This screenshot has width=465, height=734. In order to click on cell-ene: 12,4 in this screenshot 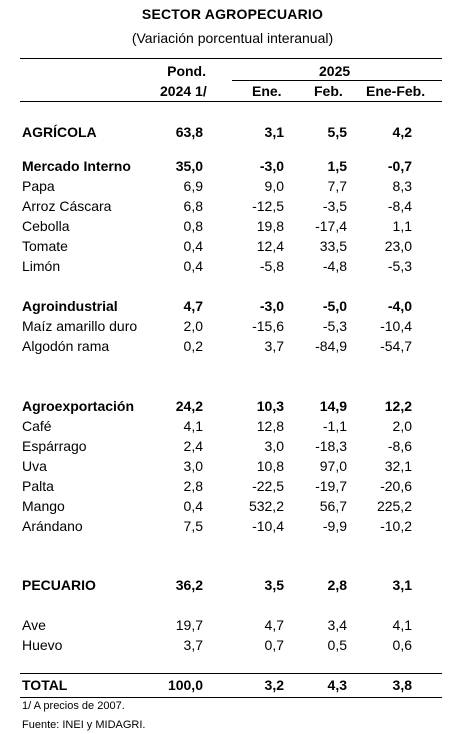, I will do `click(270, 246)`.